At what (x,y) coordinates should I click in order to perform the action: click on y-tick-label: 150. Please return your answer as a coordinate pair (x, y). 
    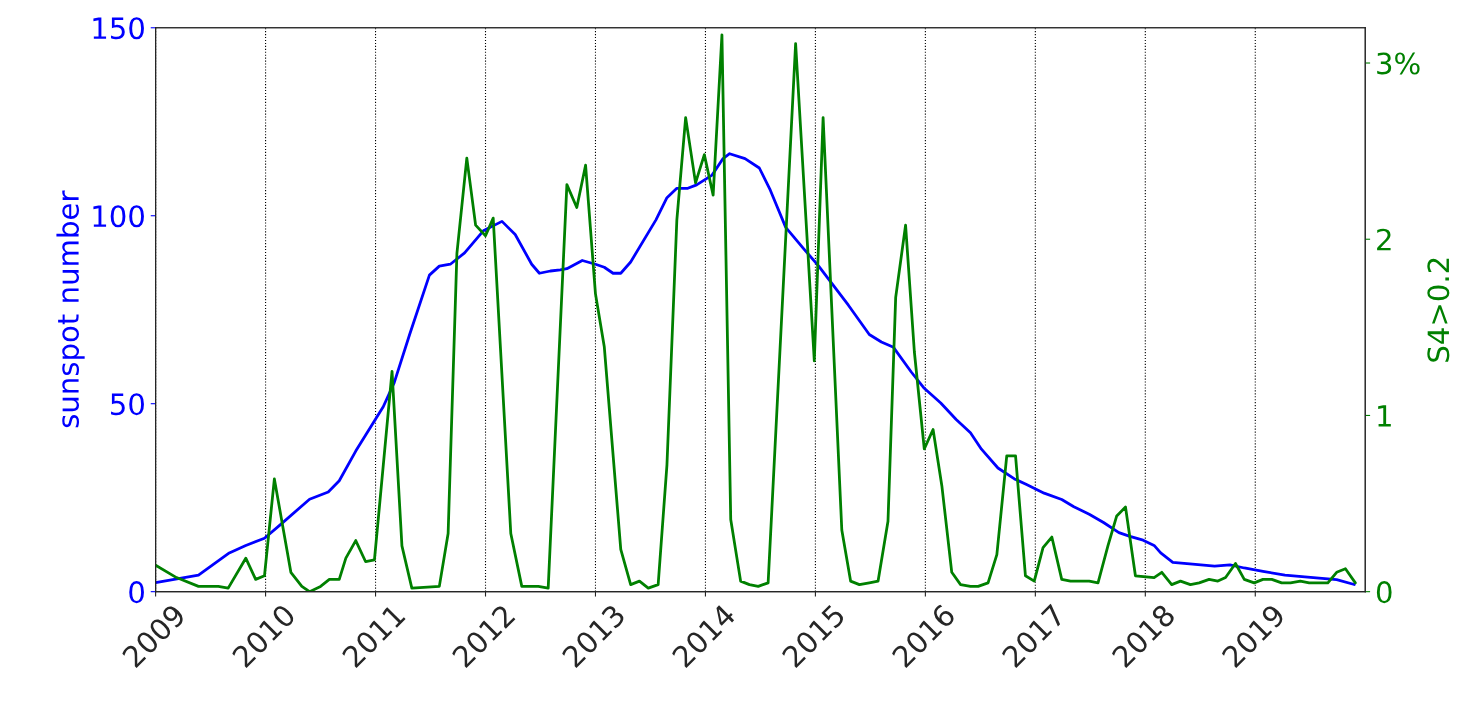
    Looking at the image, I should click on (118, 28).